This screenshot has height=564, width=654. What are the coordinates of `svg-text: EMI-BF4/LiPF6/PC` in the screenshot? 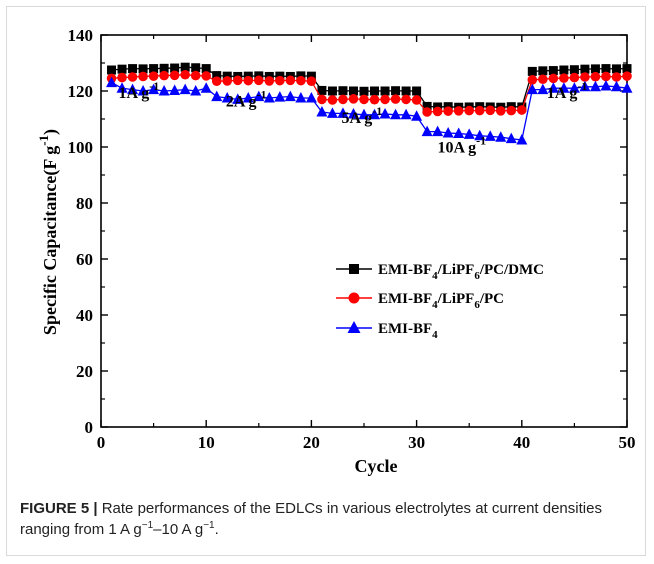 It's located at (441, 301).